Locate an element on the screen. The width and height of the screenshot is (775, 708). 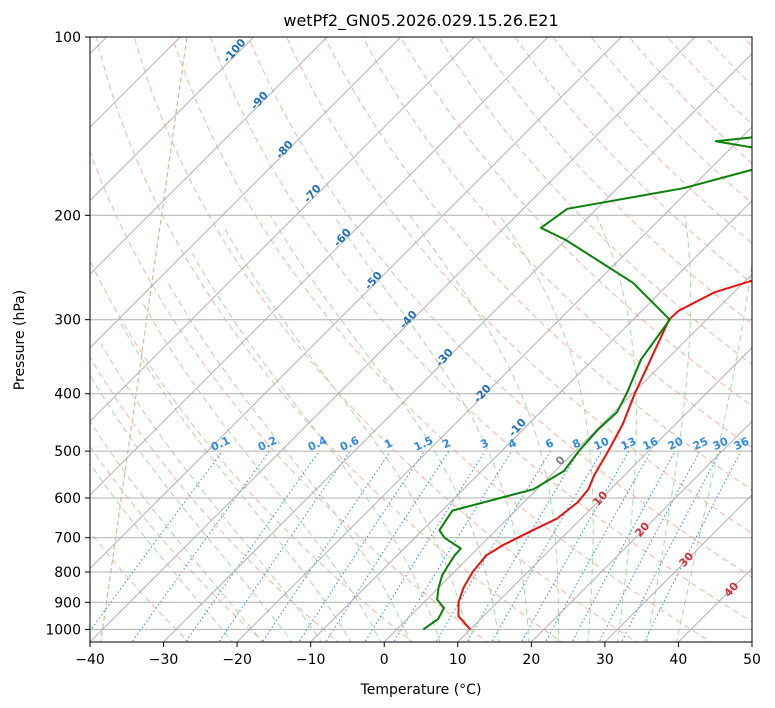
dry-adiabat-label: -30 is located at coordinates (444, 358).